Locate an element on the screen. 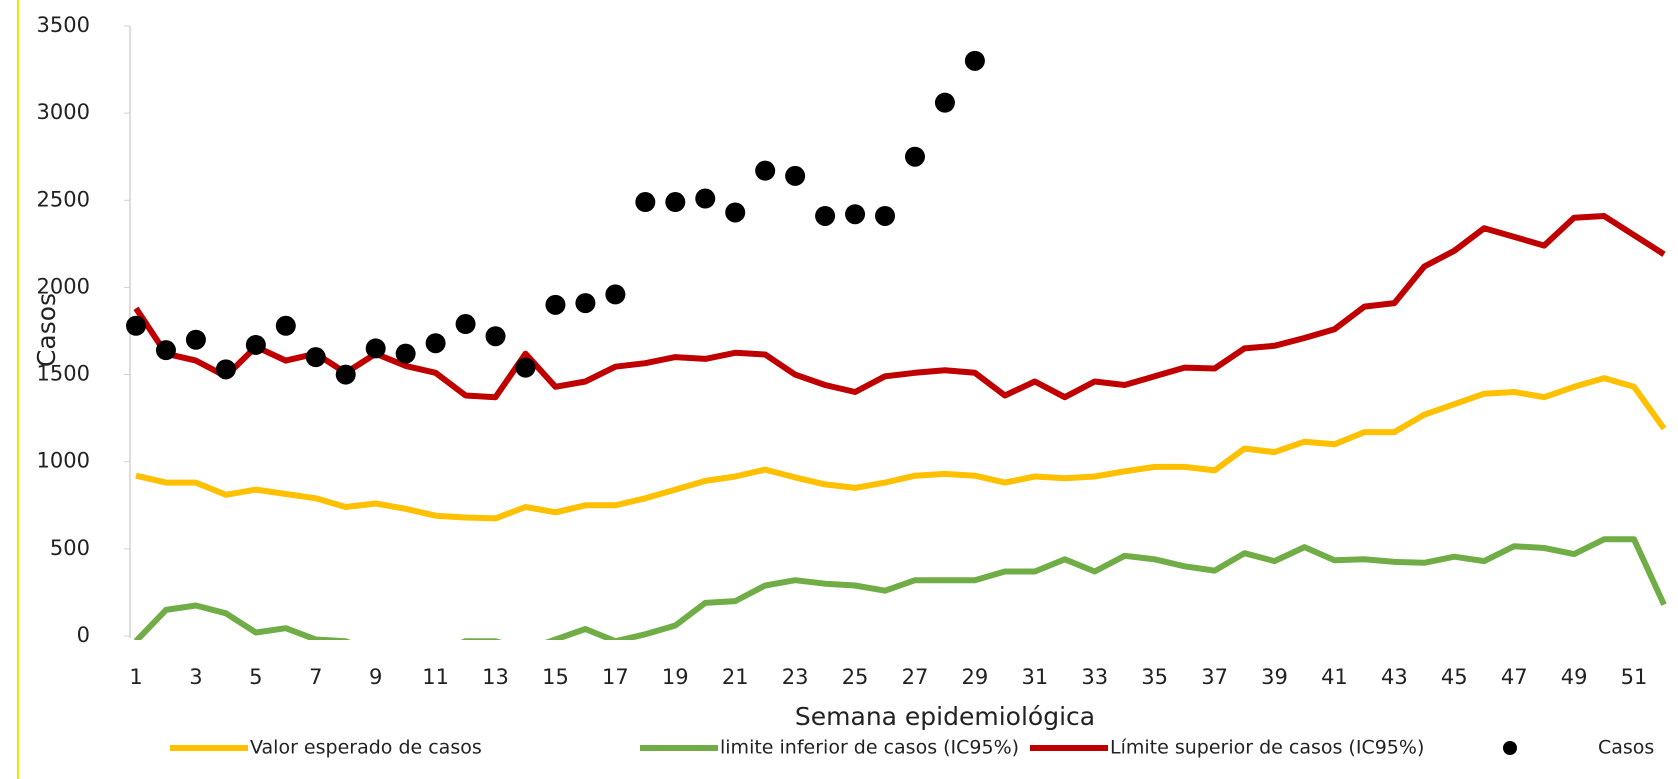 The width and height of the screenshot is (1678, 779). legend-label: limite inferior de casos (IC95%) is located at coordinates (869, 748).